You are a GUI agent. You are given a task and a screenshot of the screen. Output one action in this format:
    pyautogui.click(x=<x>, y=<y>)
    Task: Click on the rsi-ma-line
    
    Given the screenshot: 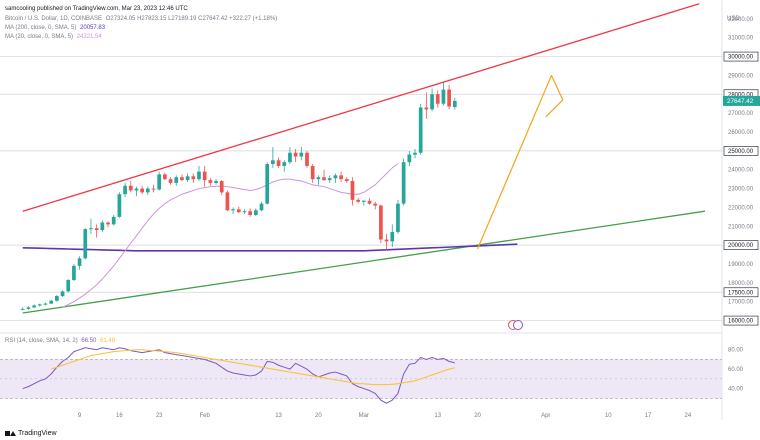 What is the action you would take?
    pyautogui.click(x=253, y=367)
    